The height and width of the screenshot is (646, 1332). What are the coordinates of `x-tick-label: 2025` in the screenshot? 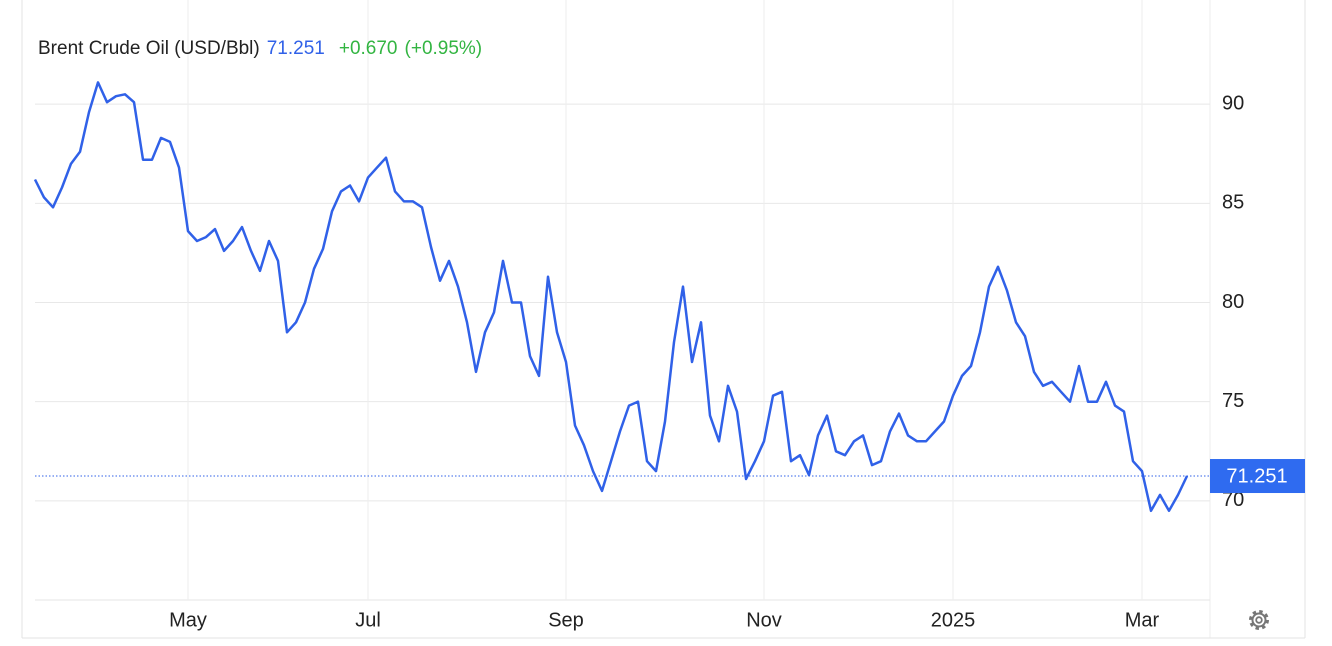 It's located at (953, 620).